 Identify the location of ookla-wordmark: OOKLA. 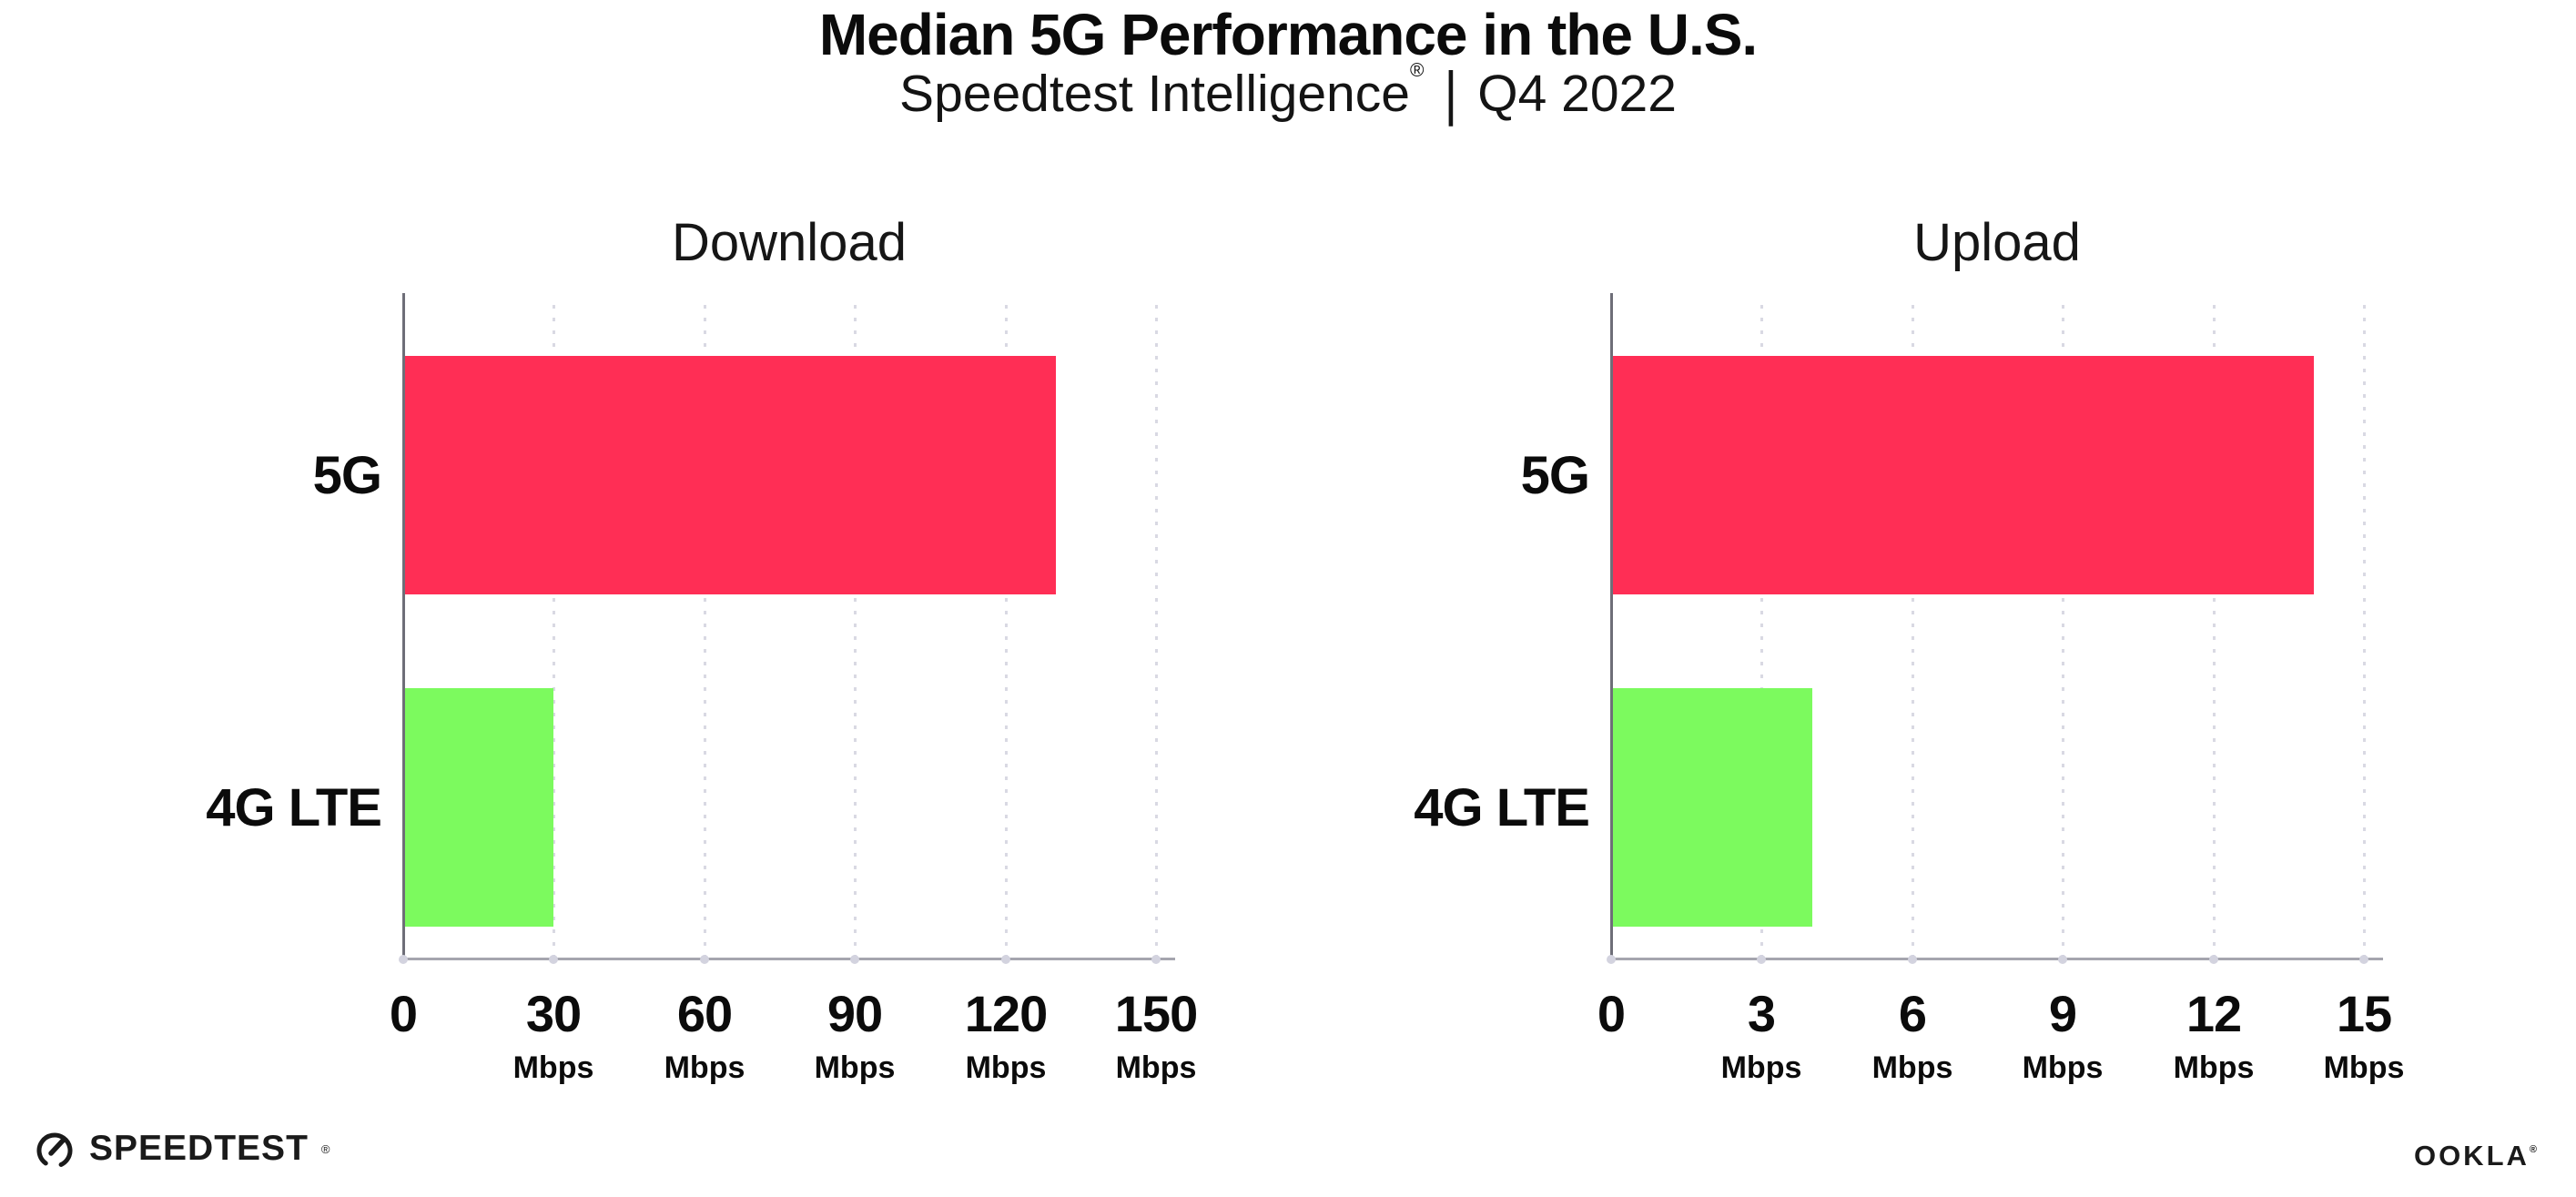
(2471, 1156).